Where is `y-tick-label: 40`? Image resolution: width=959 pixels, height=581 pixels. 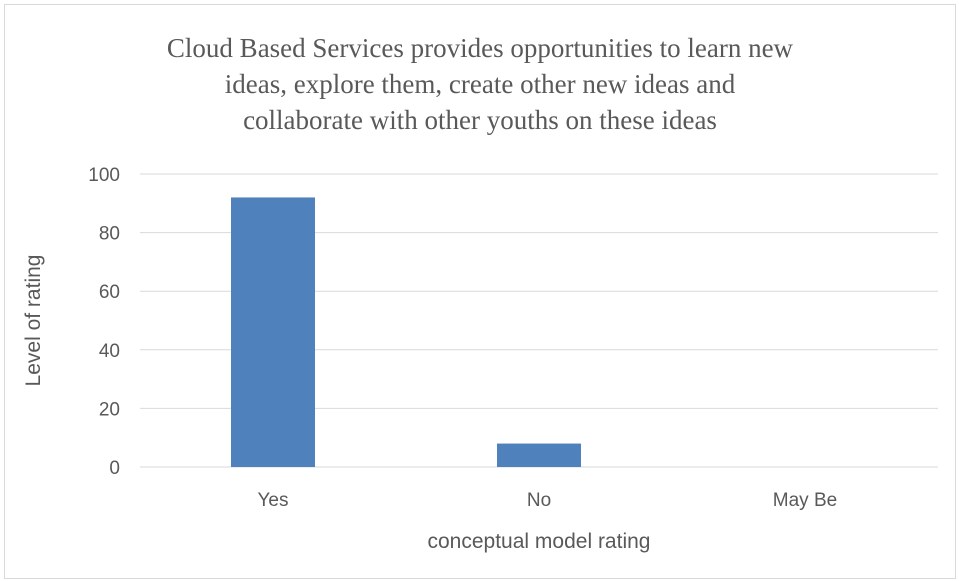 y-tick-label: 40 is located at coordinates (109, 351).